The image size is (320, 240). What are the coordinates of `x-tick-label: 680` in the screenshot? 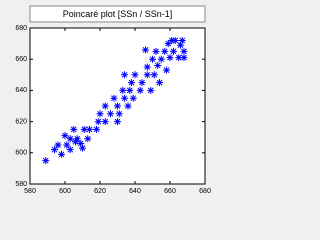 It's located at (205, 191).